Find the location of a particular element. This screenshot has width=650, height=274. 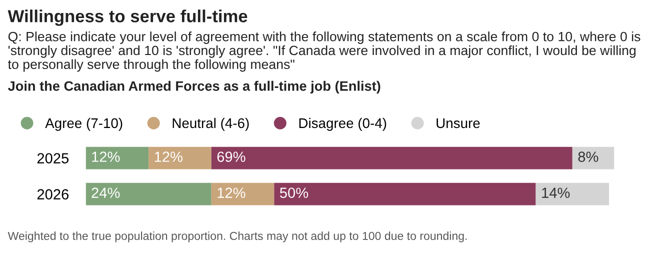

text: Weighted to the true population proportion. Charts may not add up to 100 due to rounding. is located at coordinates (237, 237).